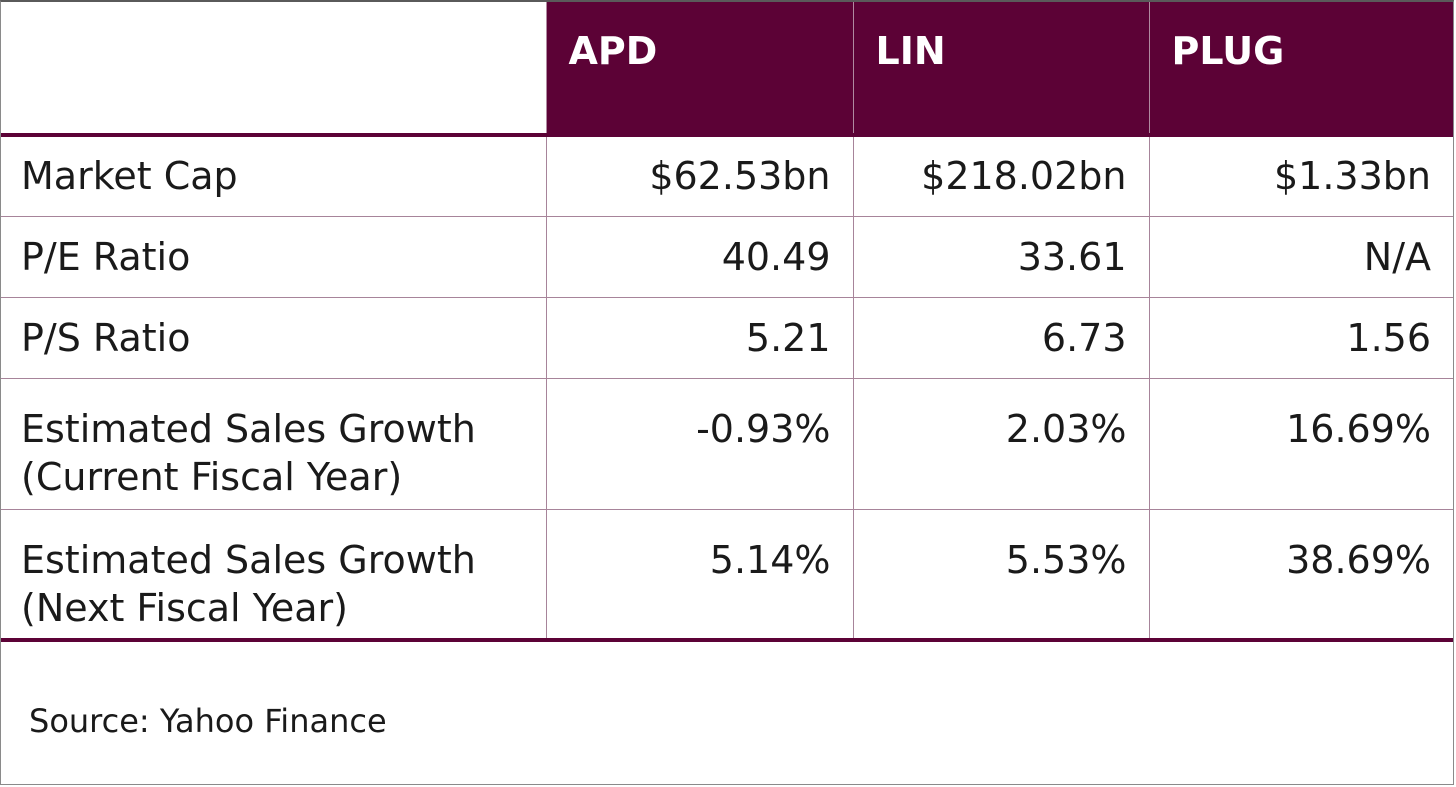  What do you see at coordinates (1300, 574) in the screenshot?
I see `cell-plug: 38.69%` at bounding box center [1300, 574].